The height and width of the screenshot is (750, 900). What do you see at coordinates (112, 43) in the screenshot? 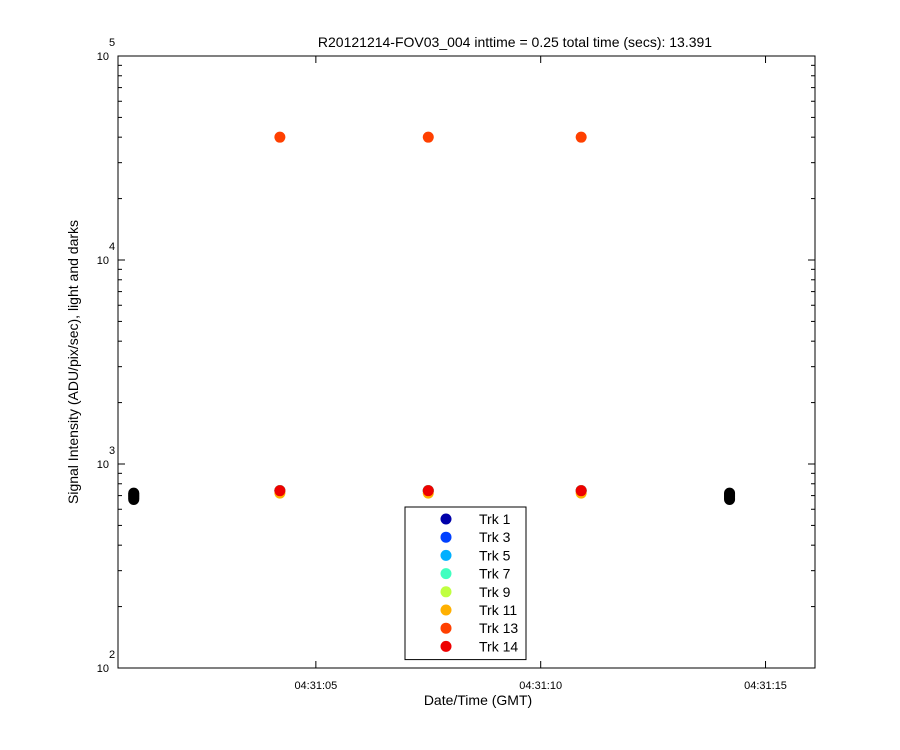
I see `y-tick-exponent: 5` at bounding box center [112, 43].